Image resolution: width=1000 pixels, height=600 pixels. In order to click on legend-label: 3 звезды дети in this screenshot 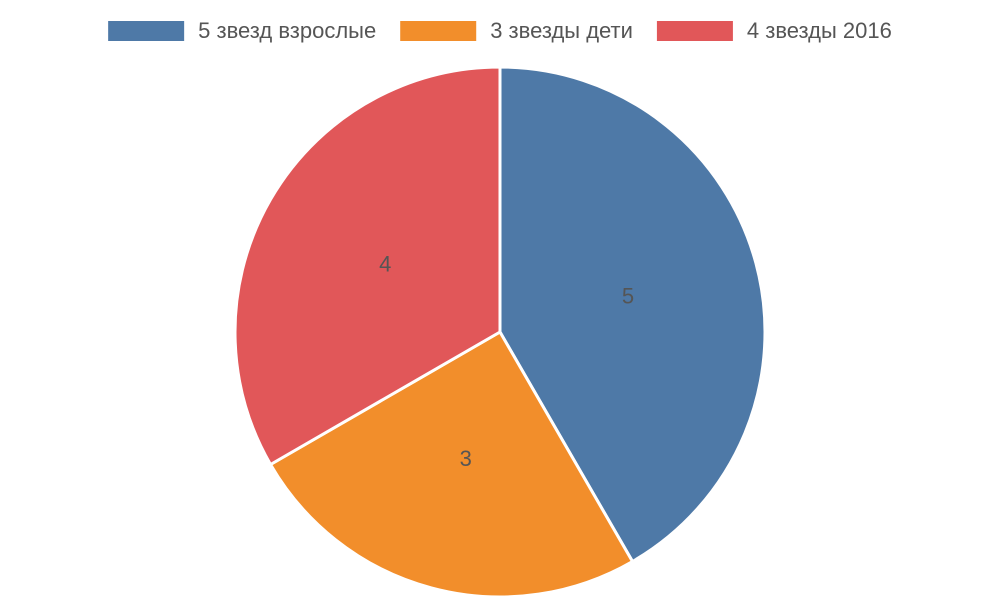, I will do `click(561, 30)`.